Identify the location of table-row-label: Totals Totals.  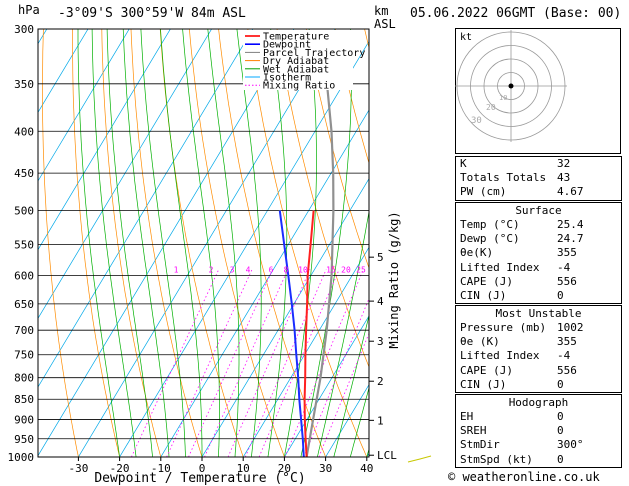
(503, 178).